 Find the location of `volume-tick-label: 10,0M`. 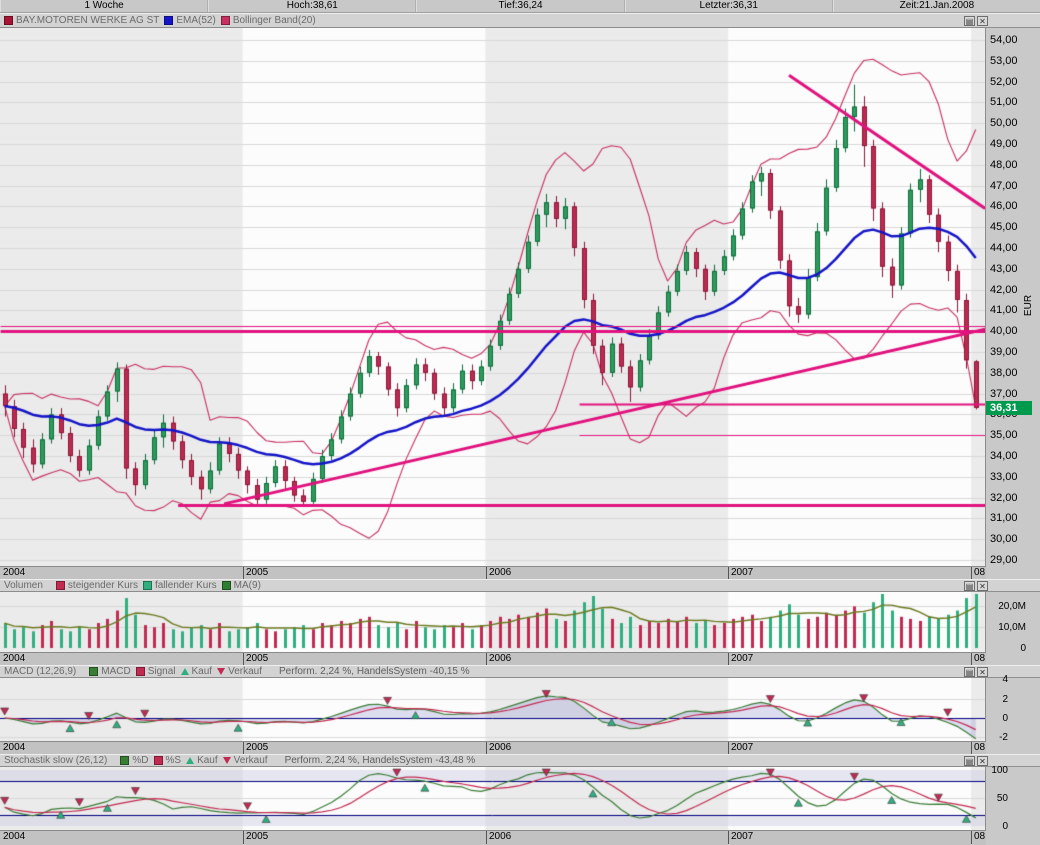

volume-tick-label: 10,0M is located at coordinates (1012, 628).